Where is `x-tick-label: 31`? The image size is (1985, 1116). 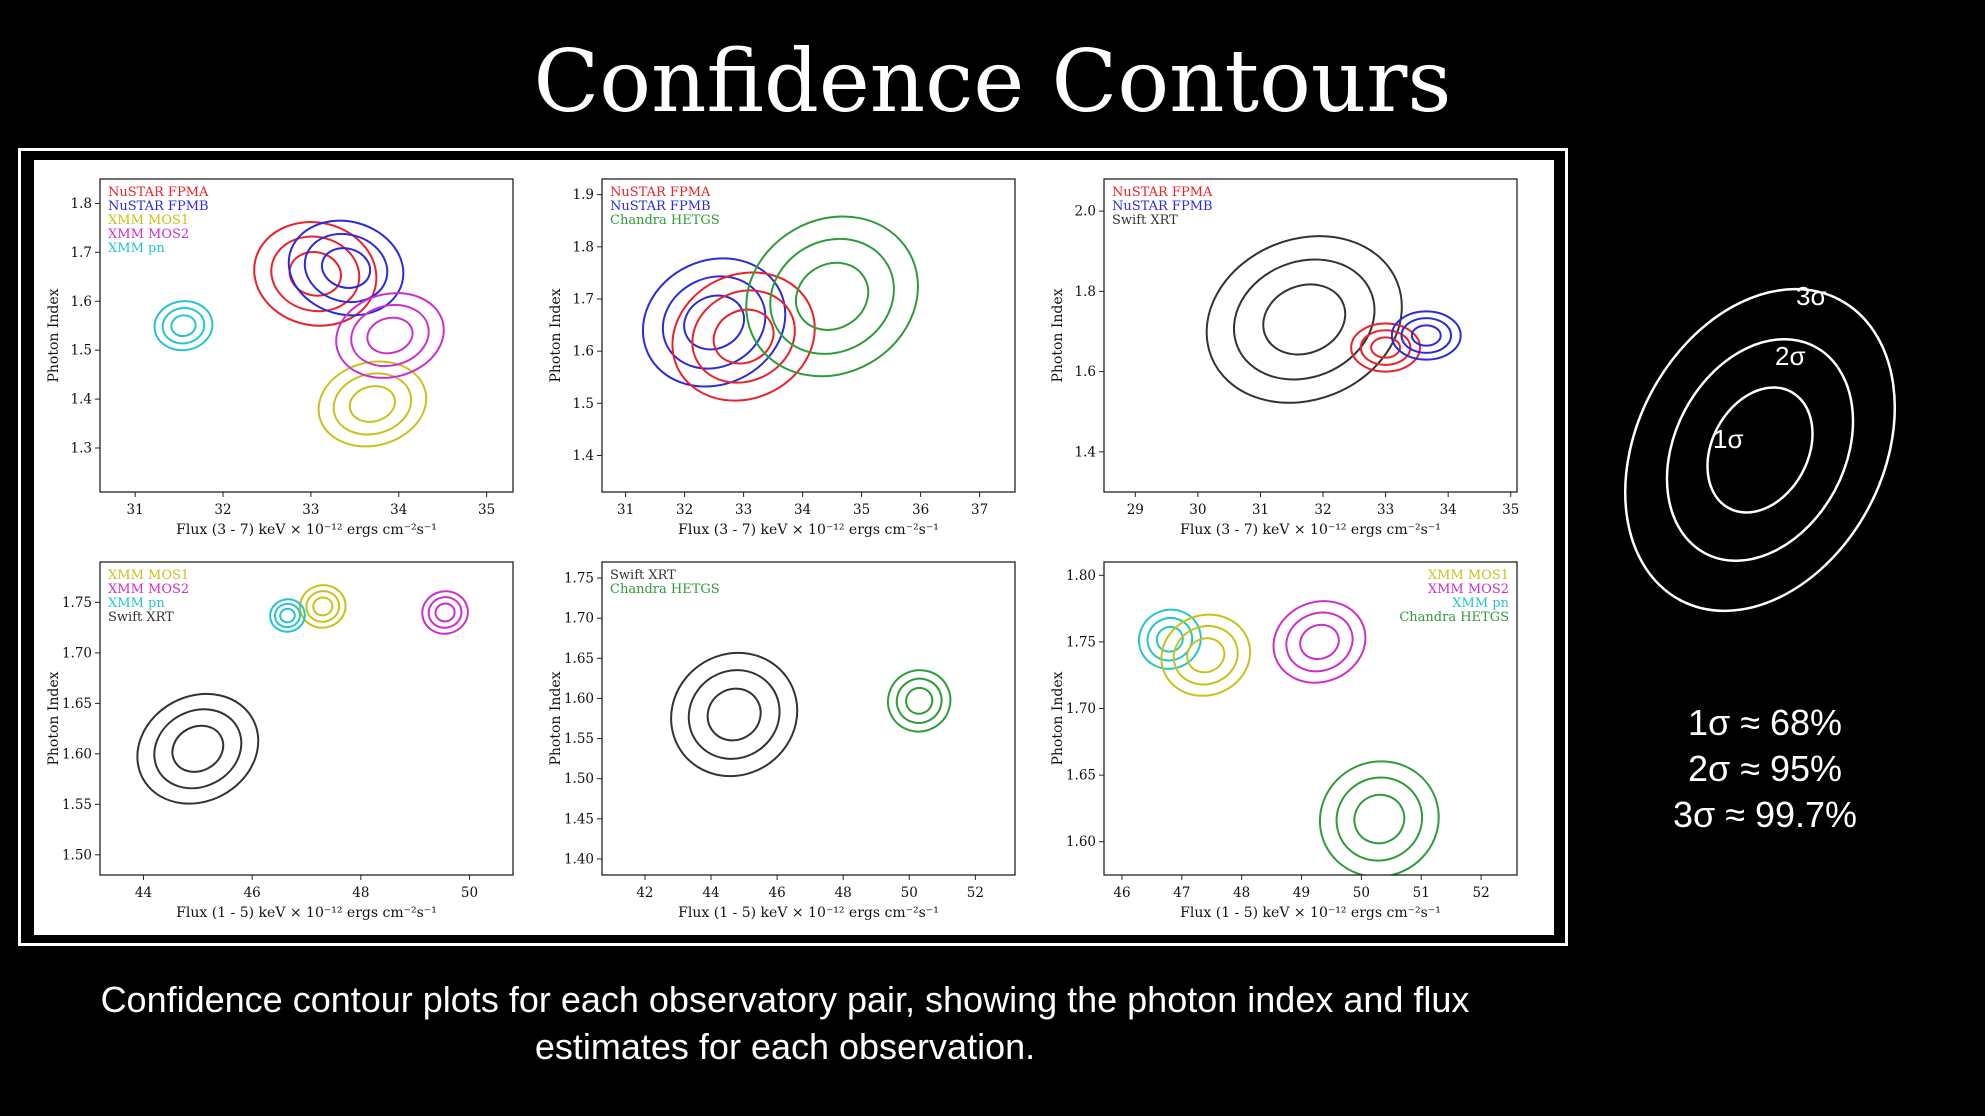
x-tick-label: 31 is located at coordinates (1260, 510).